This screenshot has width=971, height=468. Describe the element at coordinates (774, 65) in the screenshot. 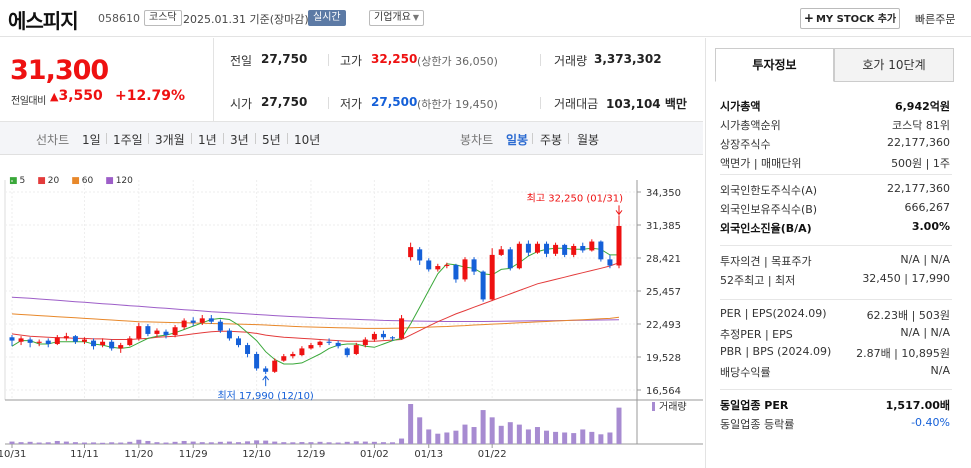

I see `tab-investment-info: 투자정보` at that location.